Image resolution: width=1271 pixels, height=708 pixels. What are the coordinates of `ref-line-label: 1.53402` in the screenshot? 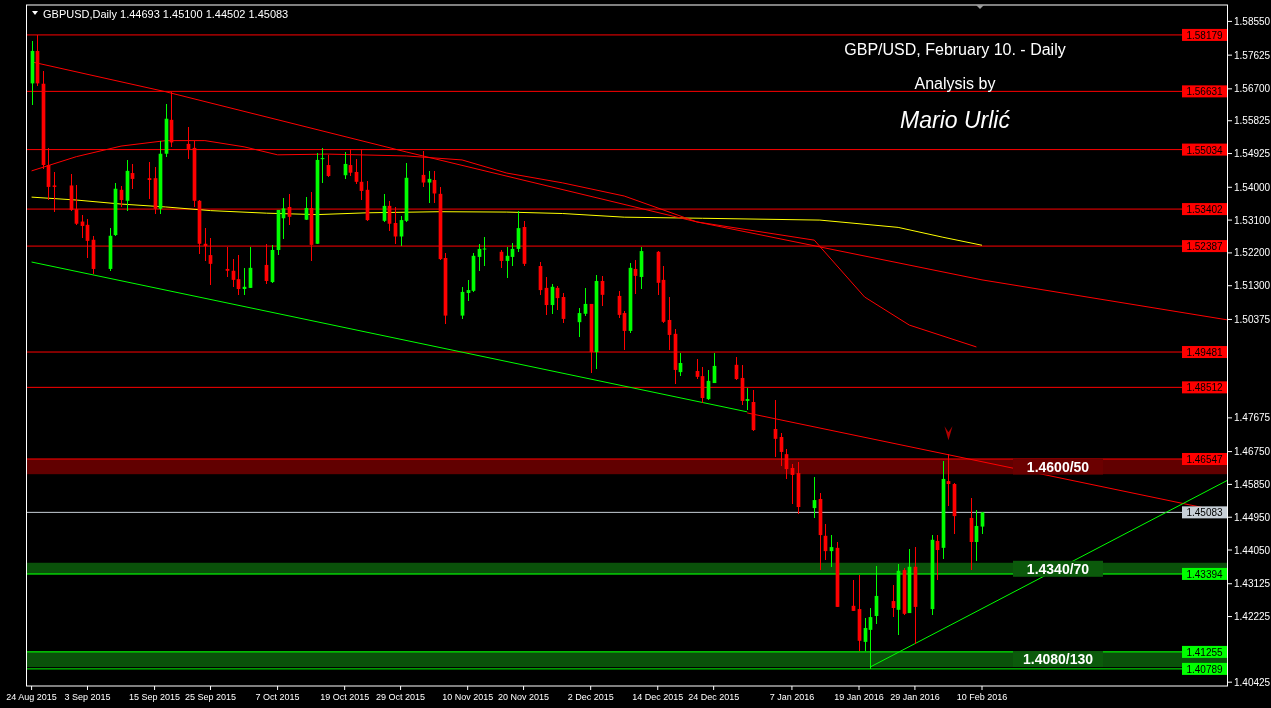 It's located at (1205, 210).